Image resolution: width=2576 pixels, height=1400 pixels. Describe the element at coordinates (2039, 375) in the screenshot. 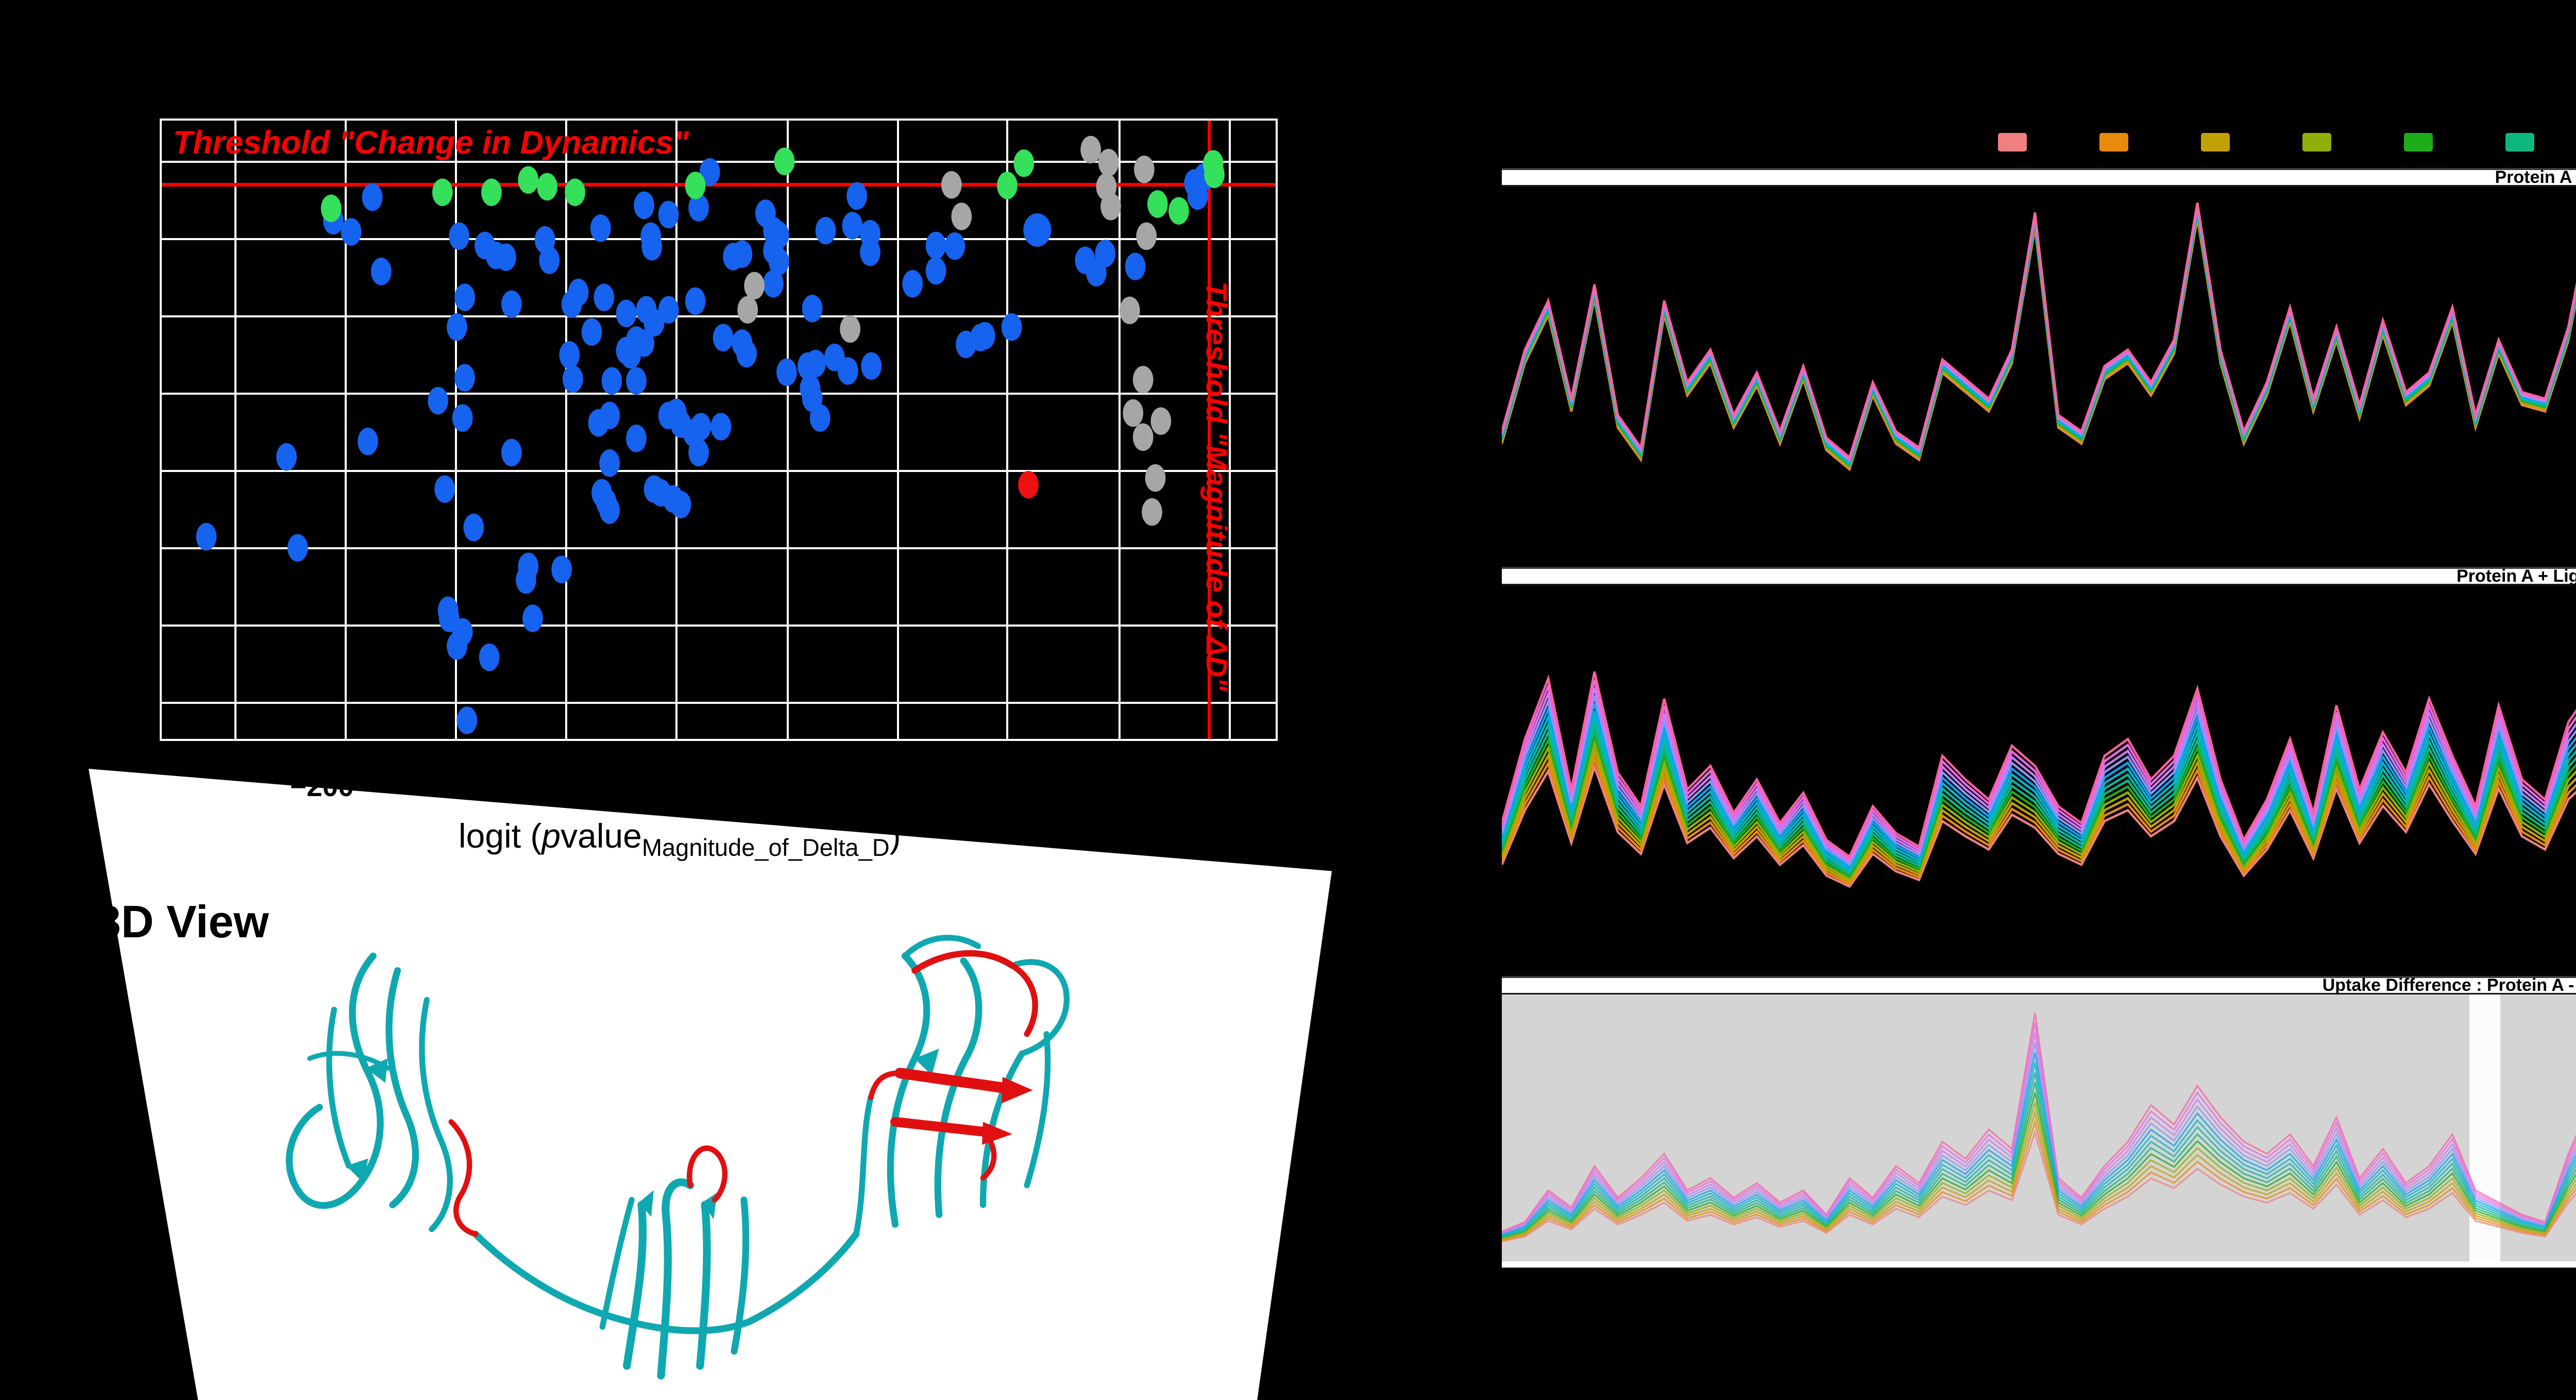

I see `chart-protein-a` at that location.